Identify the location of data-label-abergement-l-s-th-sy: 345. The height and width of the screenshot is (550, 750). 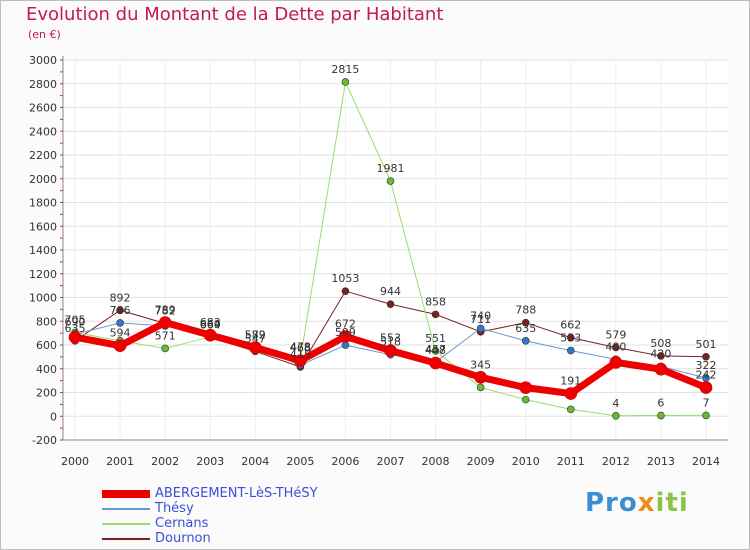
(480, 364).